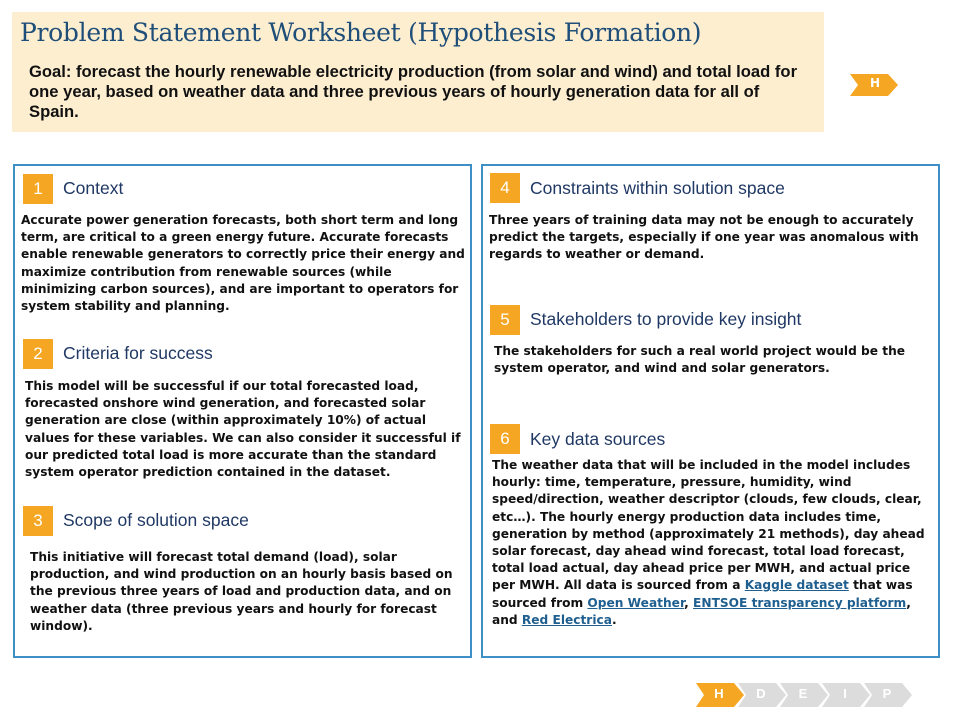 The width and height of the screenshot is (960, 720). Describe the element at coordinates (657, 188) in the screenshot. I see `section-title-constraints: Constraints within solution space` at that location.